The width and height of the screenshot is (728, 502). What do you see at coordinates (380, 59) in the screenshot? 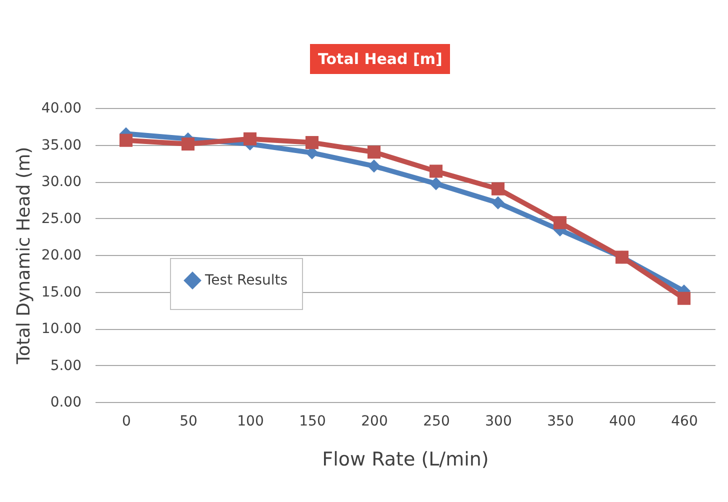
I see `chart-title: Total Head [m]` at bounding box center [380, 59].